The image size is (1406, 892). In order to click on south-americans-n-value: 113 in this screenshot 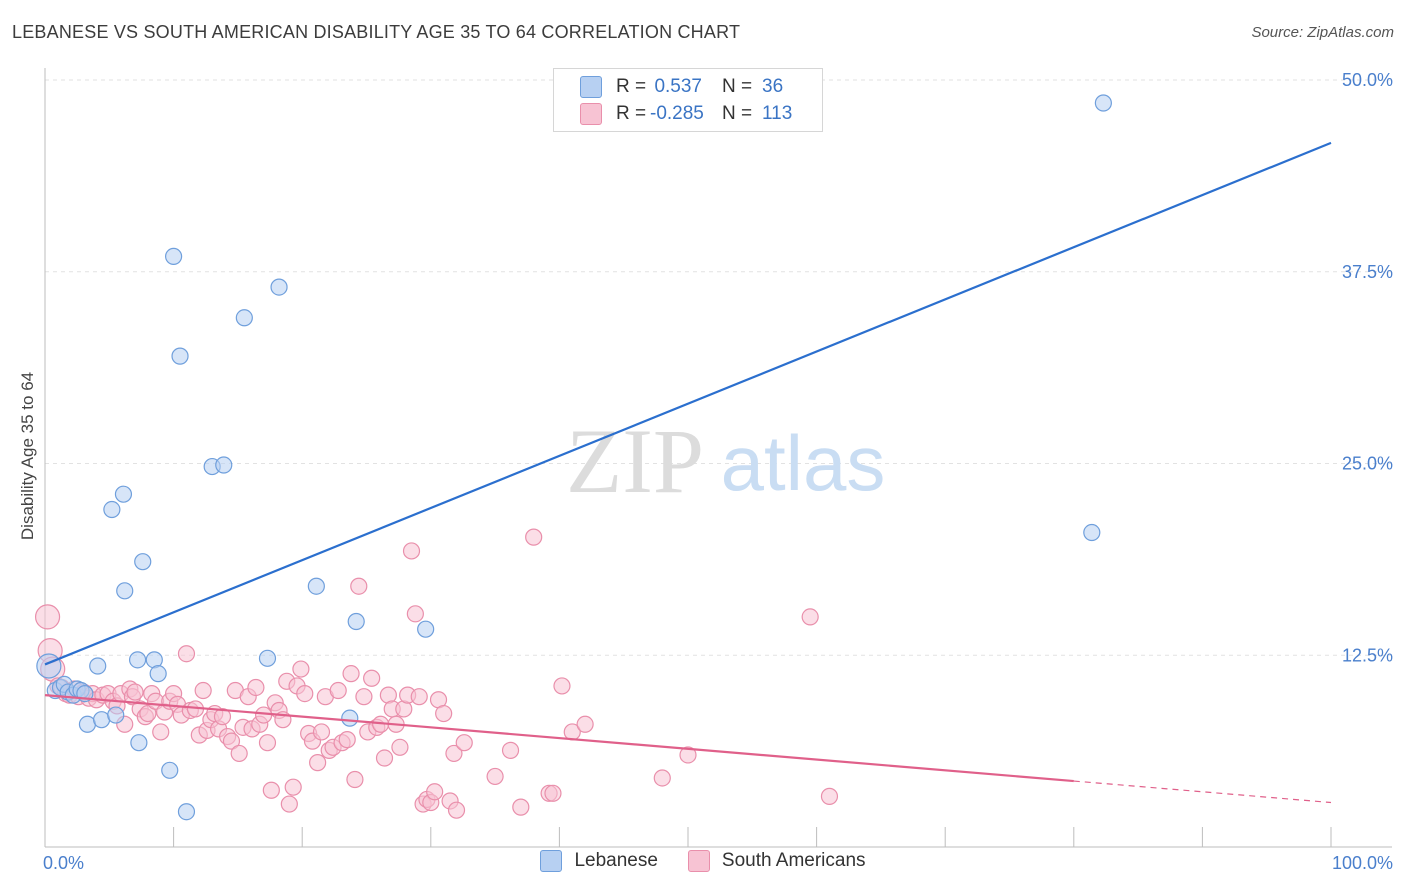, I will do `click(777, 113)`.